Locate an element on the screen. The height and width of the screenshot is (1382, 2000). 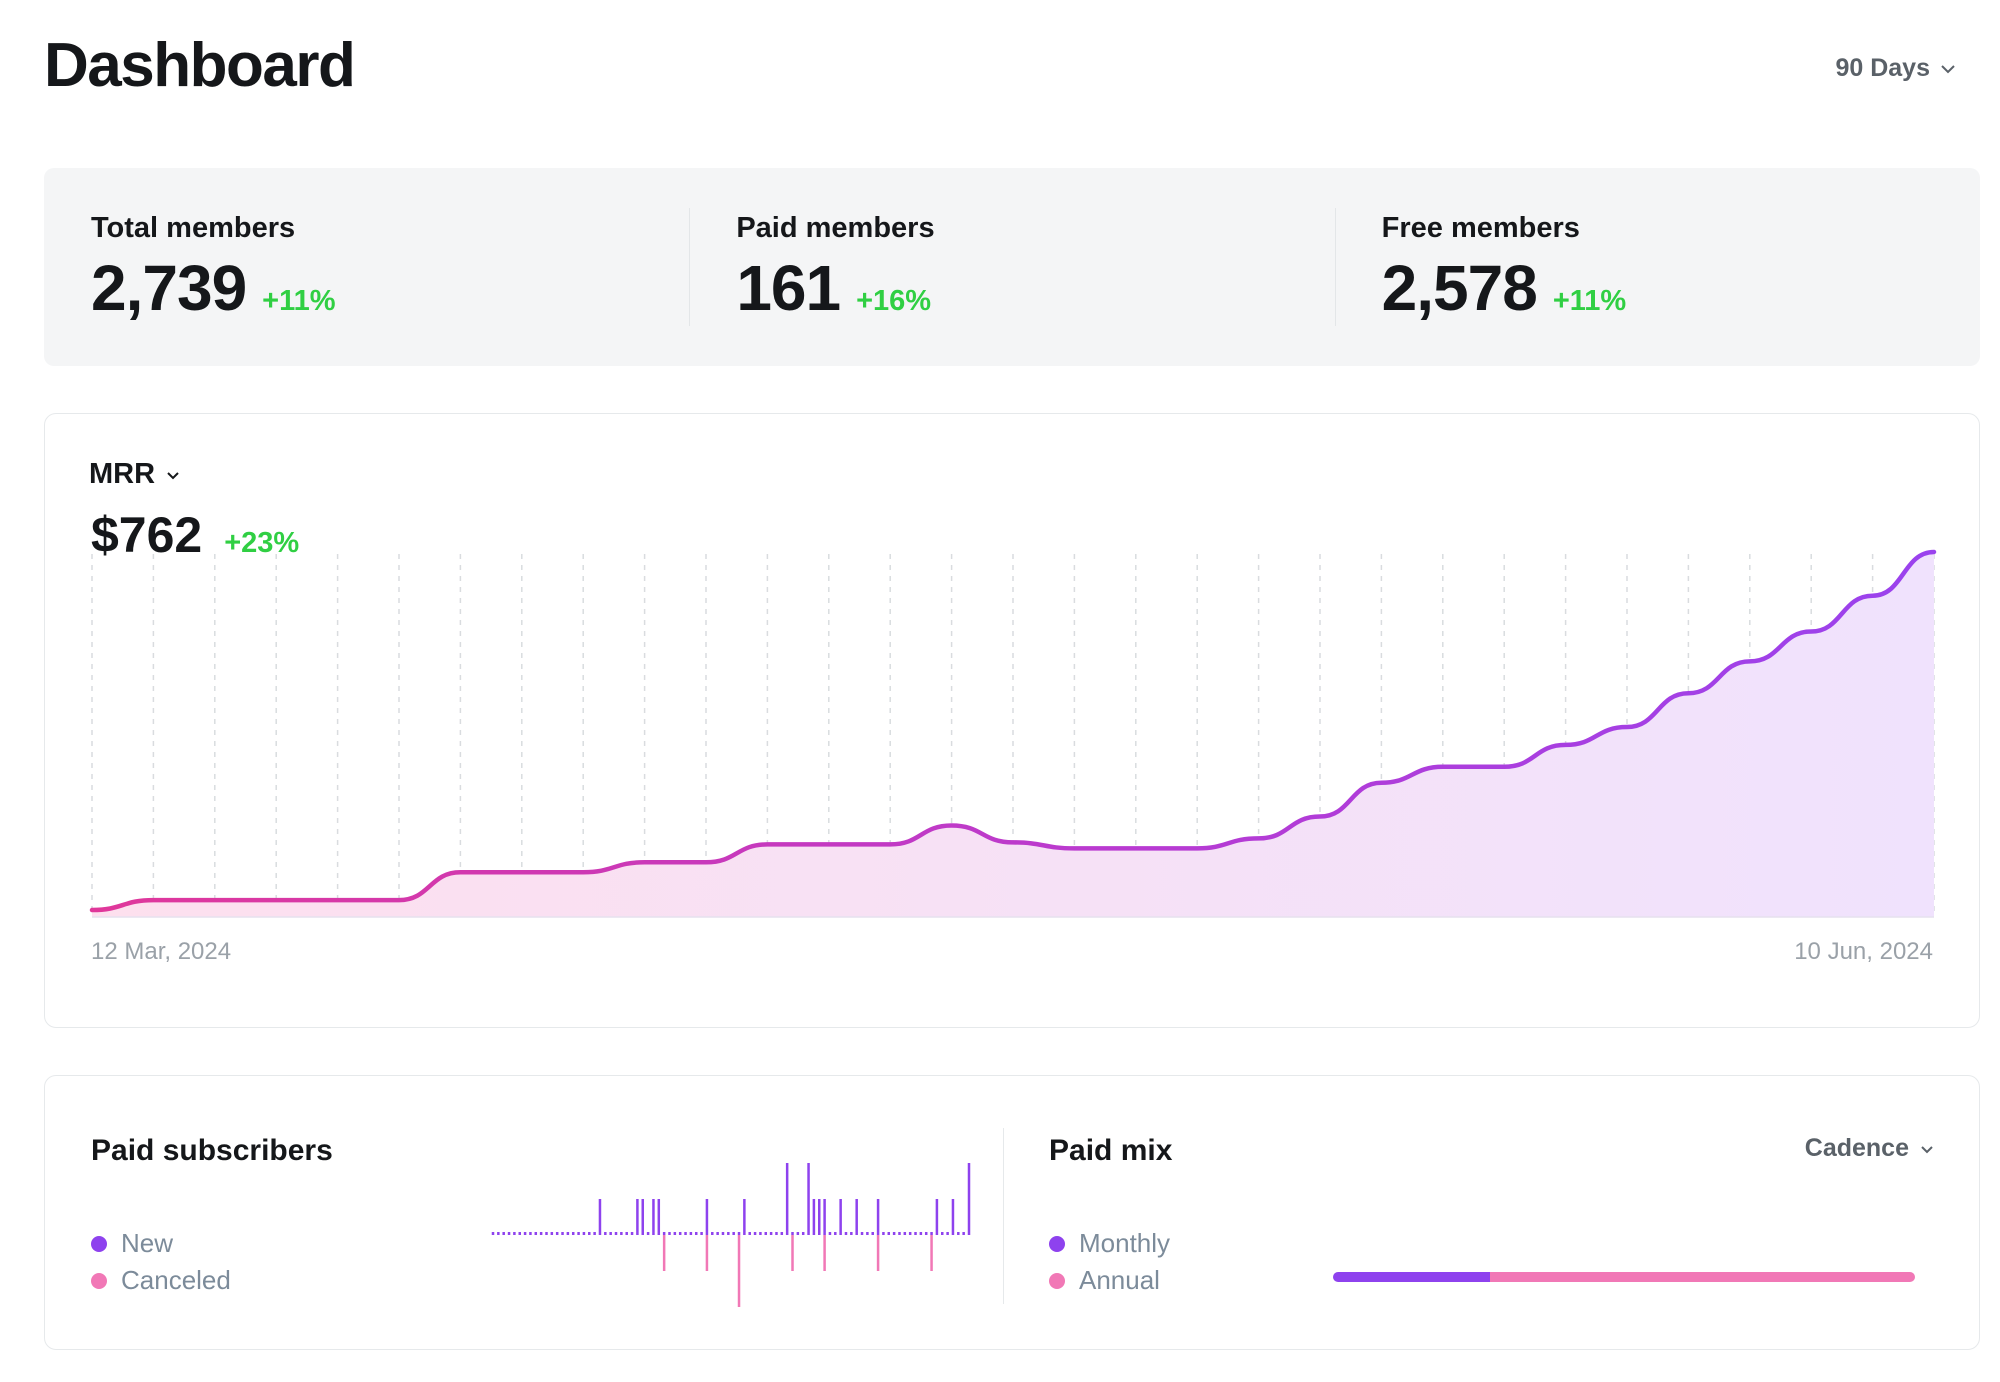
legend-item-canceled: Canceled is located at coordinates (161, 1280).